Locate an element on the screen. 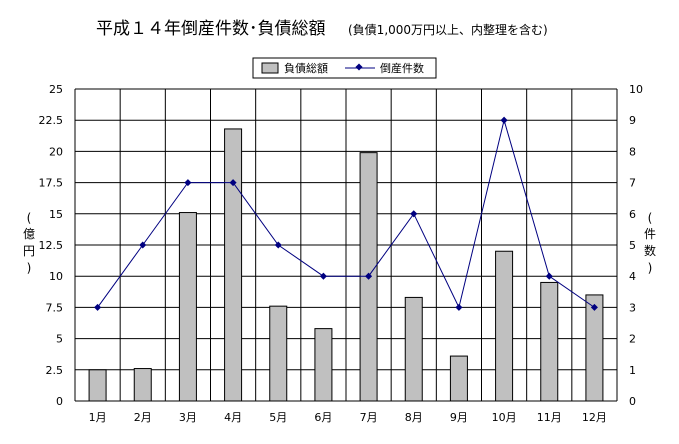 Image resolution: width=679 pixels, height=444 pixels. y-left-axis-title-char: ( is located at coordinates (29, 218).